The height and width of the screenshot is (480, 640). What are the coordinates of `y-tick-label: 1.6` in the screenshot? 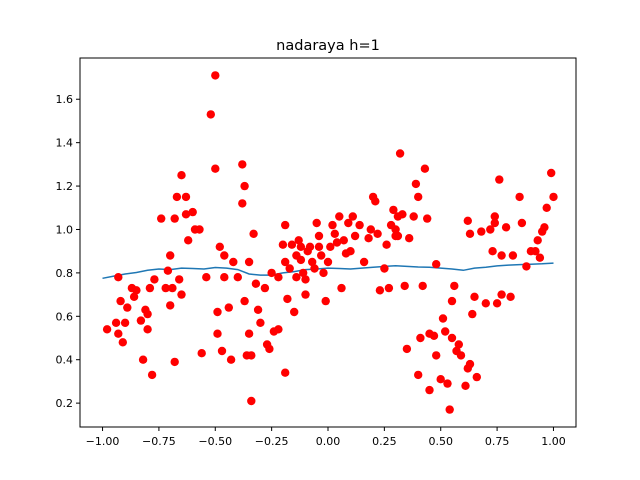 It's located at (65, 99).